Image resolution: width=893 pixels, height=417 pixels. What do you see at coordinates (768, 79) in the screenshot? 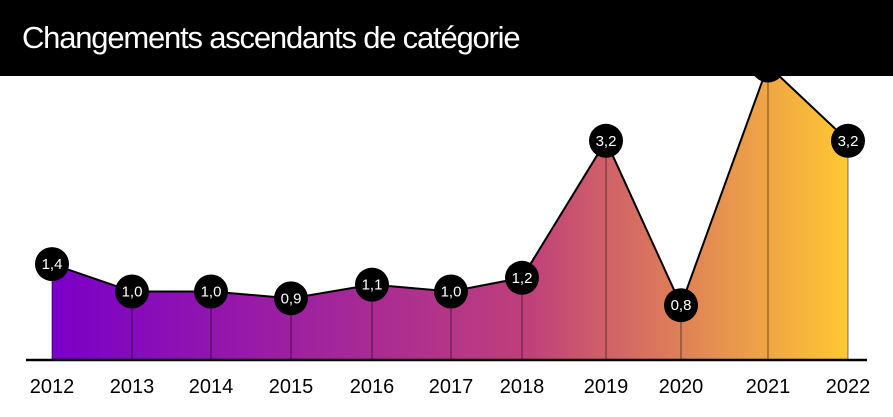
I see `data-point-2021` at bounding box center [768, 79].